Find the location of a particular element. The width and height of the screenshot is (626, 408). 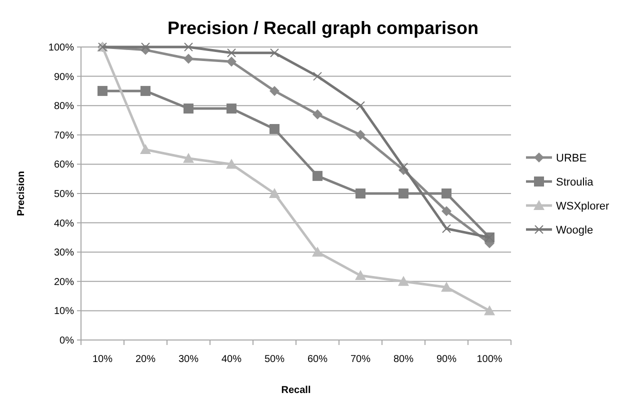

x-tick-label: 50% is located at coordinates (274, 359).